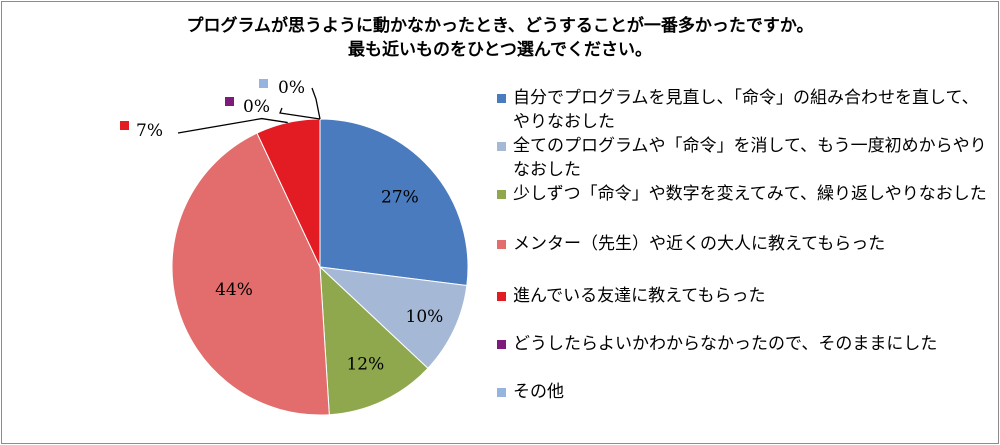 This screenshot has height=445, width=1000. I want to click on slice-value-label: 27%, so click(400, 198).